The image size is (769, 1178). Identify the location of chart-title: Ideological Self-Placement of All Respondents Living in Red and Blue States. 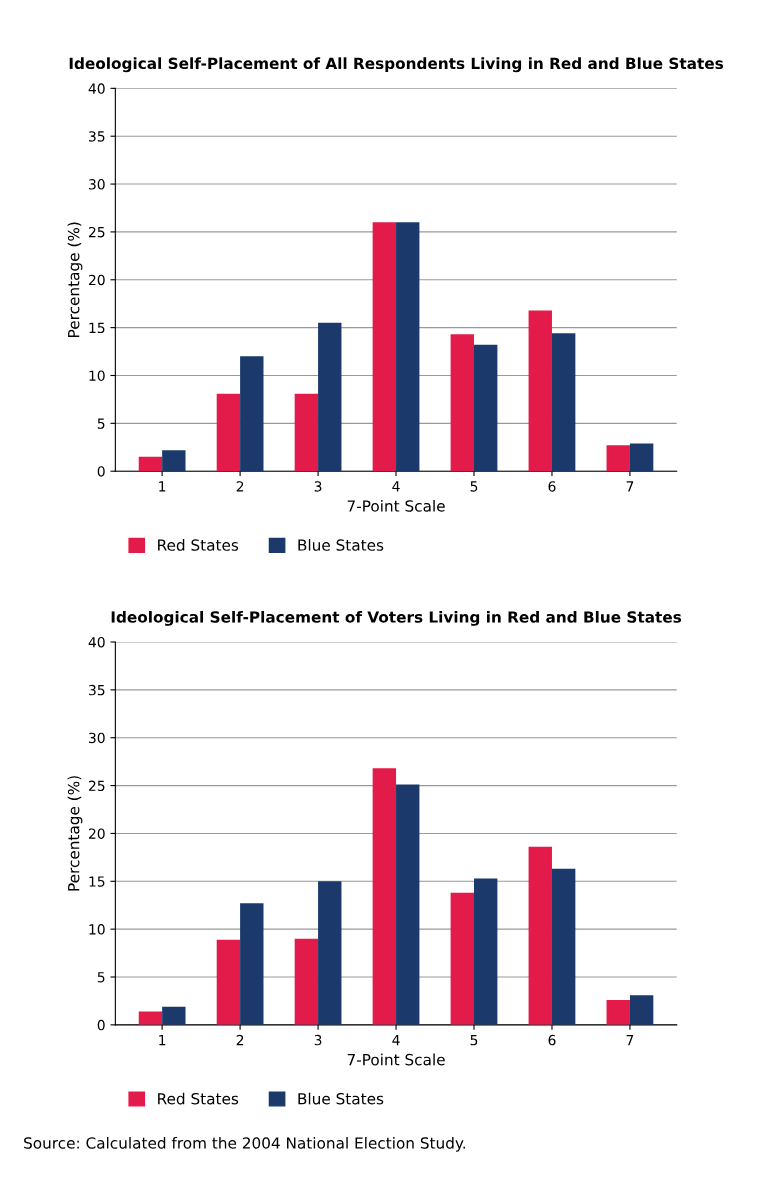
(396, 65).